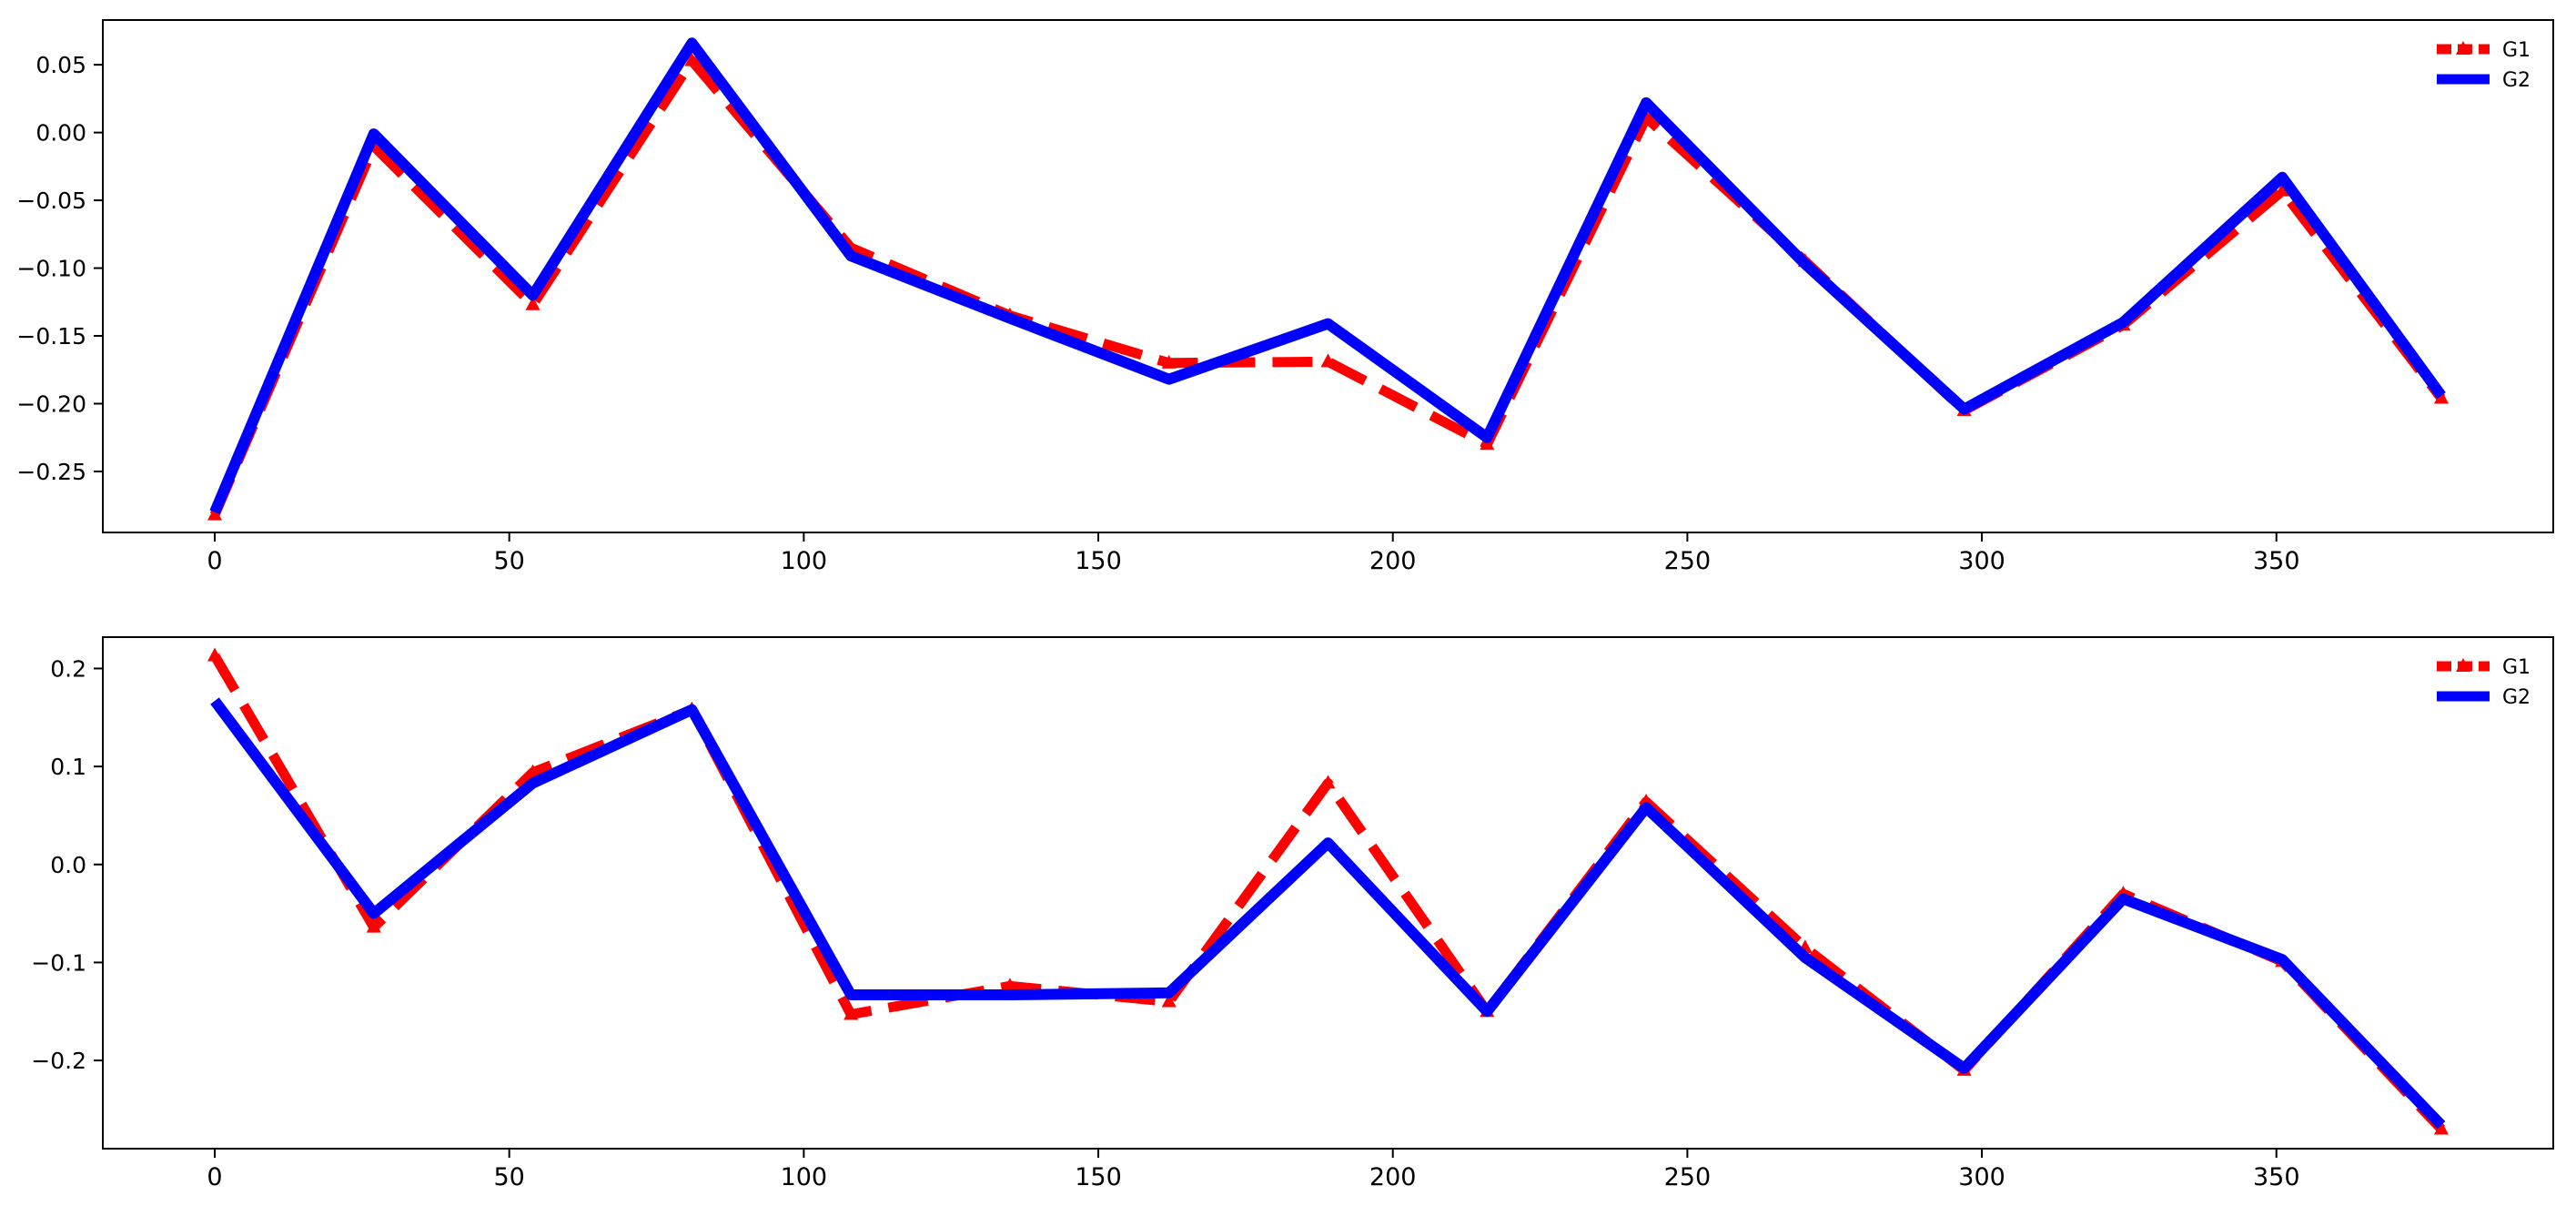  What do you see at coordinates (58, 1061) in the screenshot?
I see `y-tick-label: −0.2` at bounding box center [58, 1061].